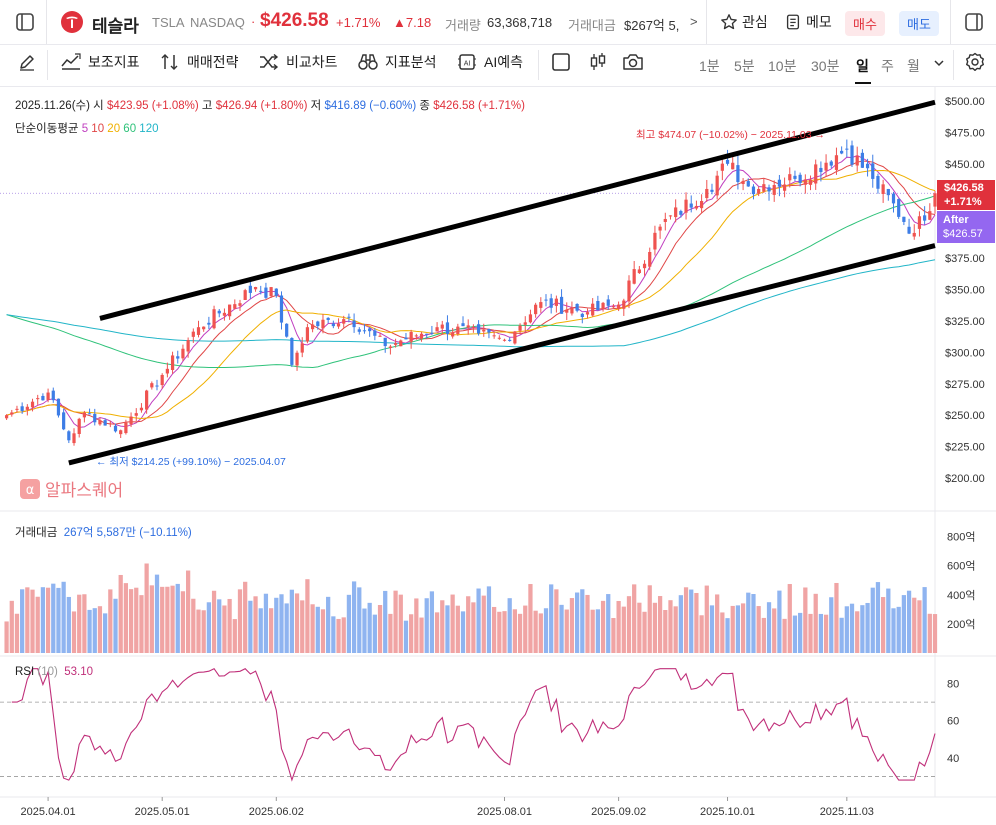 The image size is (996, 825). What do you see at coordinates (489, 62) in the screenshot?
I see `ai-forecast-button: AI AI예측` at bounding box center [489, 62].